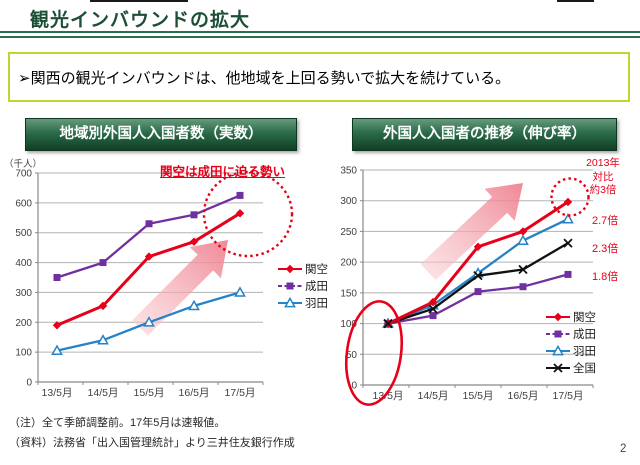 The width and height of the screenshot is (640, 465). I want to click on left-chart-legend: 関空 成田 羽田, so click(302, 285).